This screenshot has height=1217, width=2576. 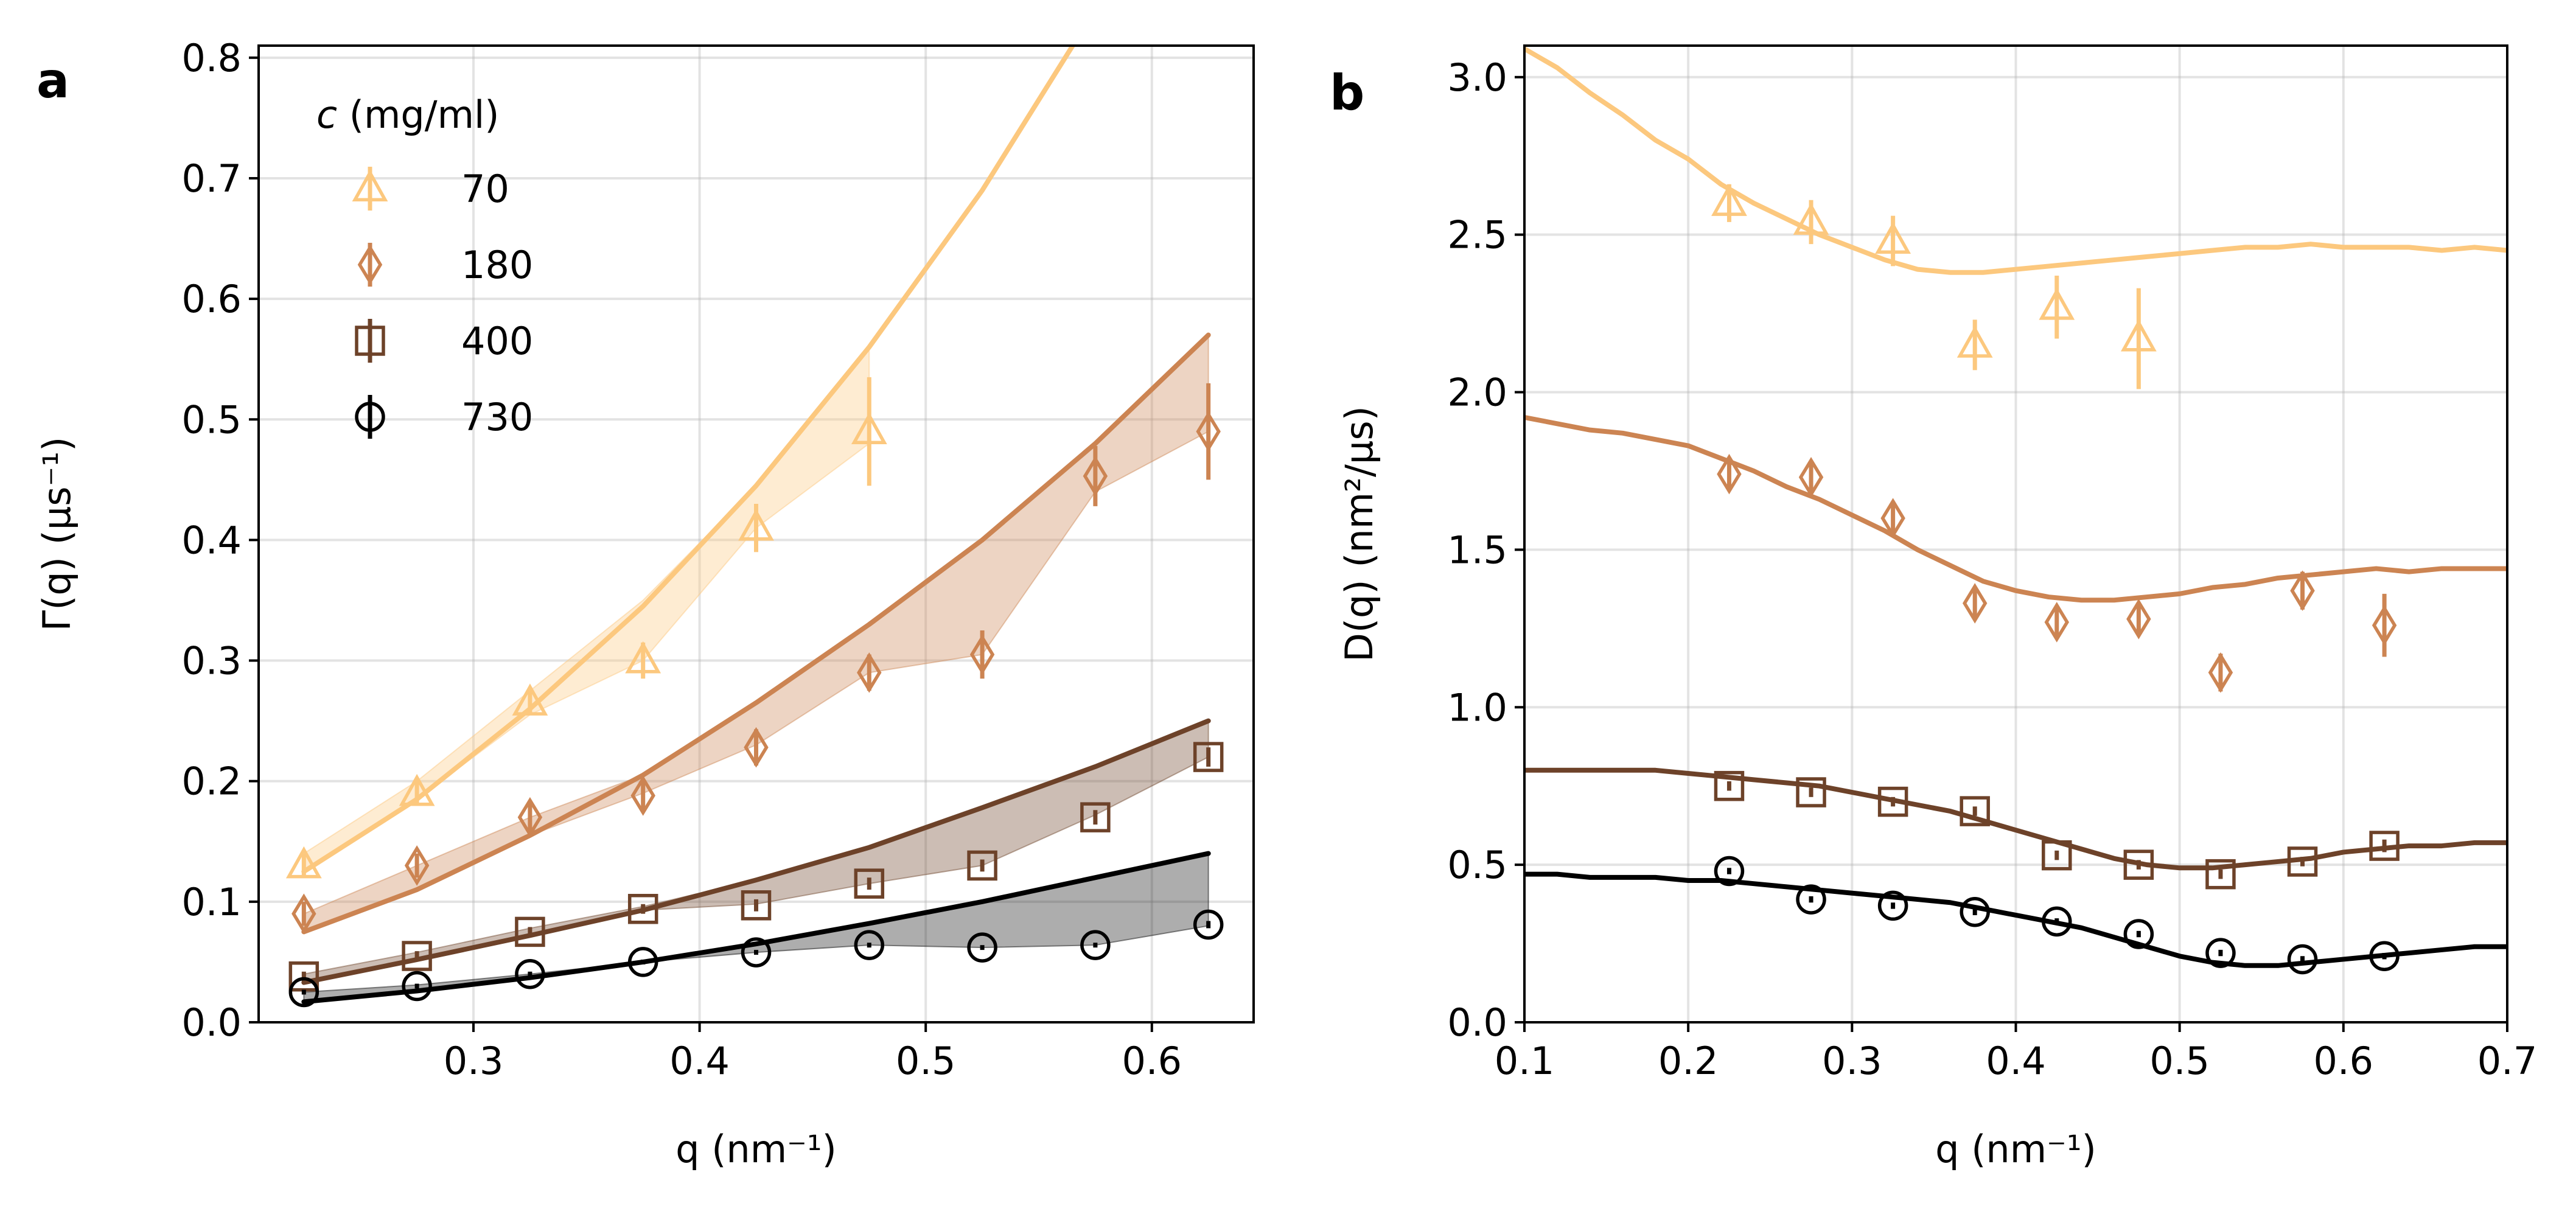 I want to click on y-tick-label: 0.3, so click(x=211, y=661).